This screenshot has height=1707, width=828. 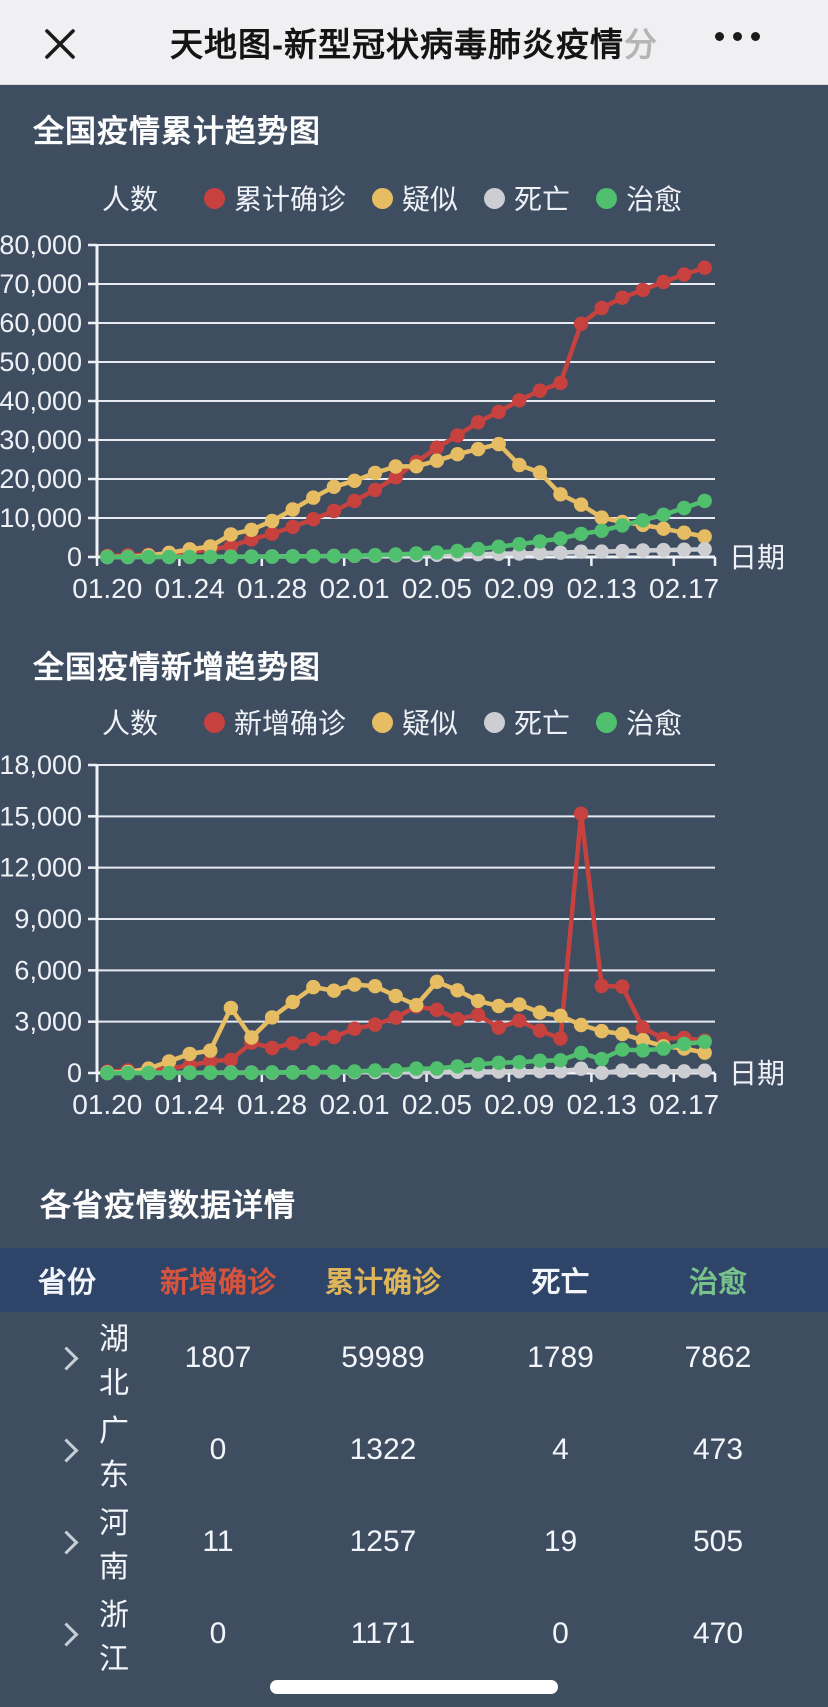 I want to click on column-header-new_confirmed: 新增确诊, so click(x=217, y=1283).